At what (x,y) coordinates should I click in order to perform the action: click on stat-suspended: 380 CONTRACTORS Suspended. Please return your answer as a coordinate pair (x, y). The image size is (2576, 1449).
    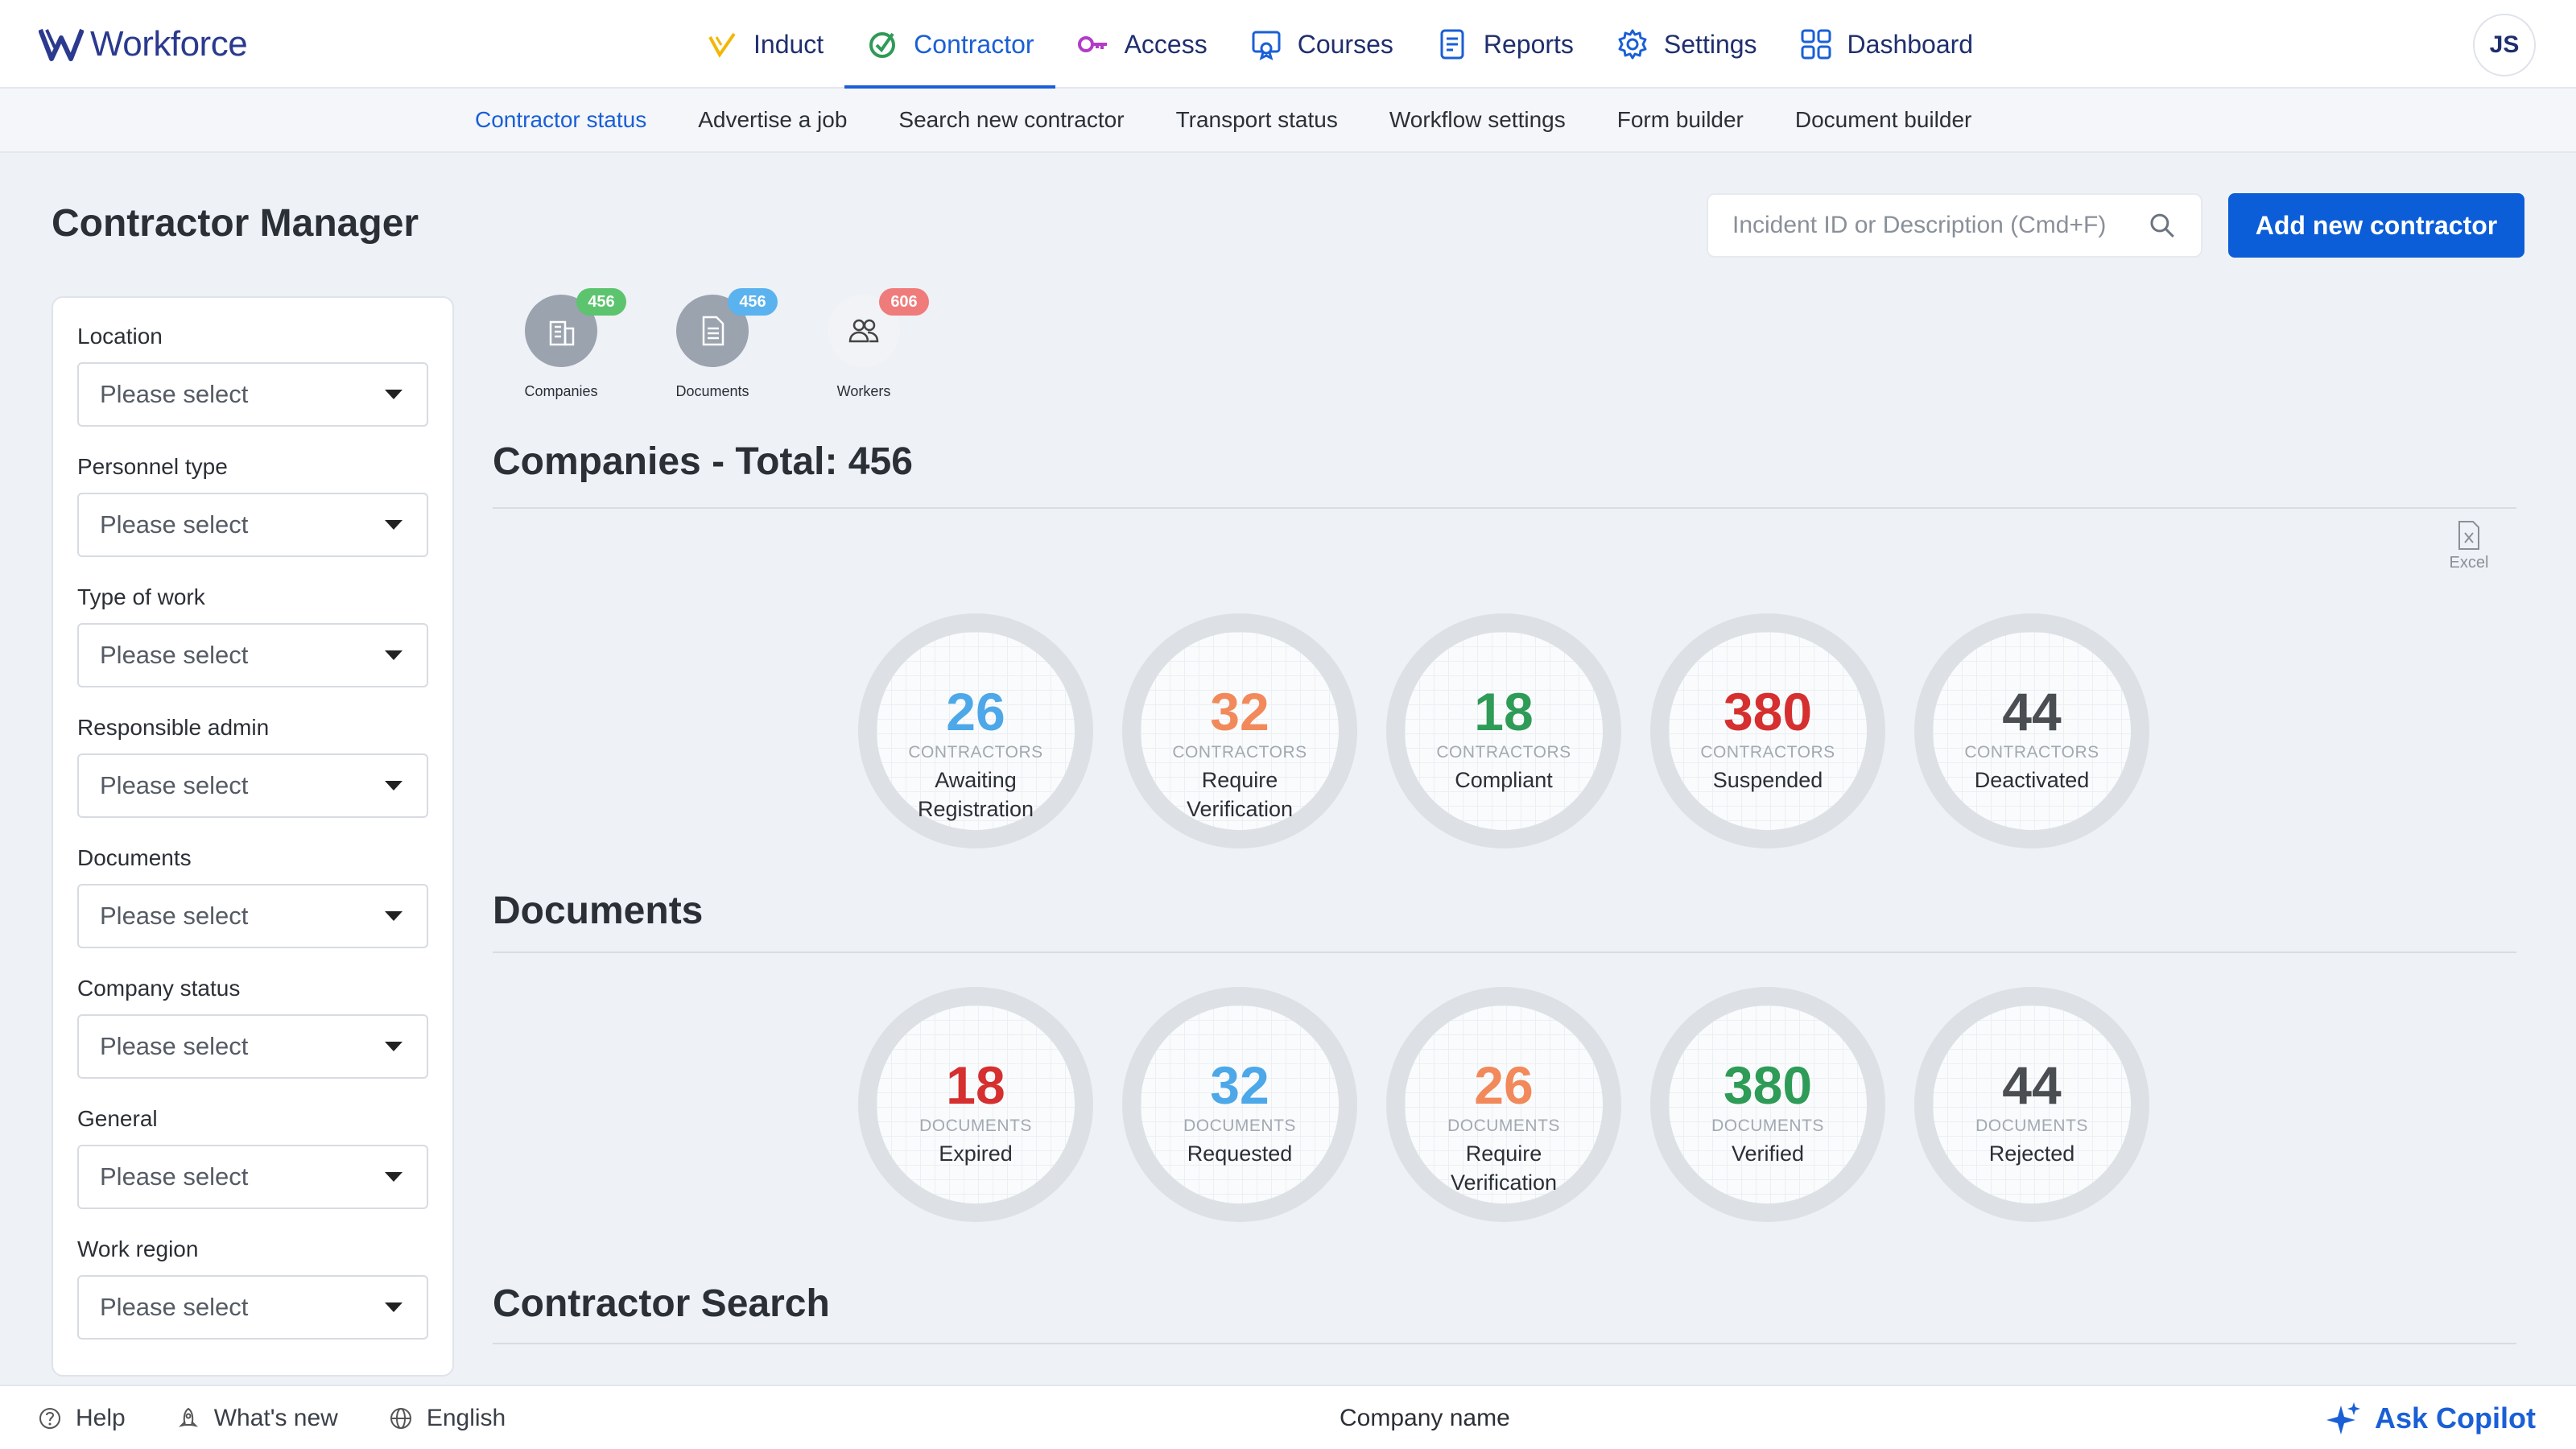
    Looking at the image, I should click on (1768, 730).